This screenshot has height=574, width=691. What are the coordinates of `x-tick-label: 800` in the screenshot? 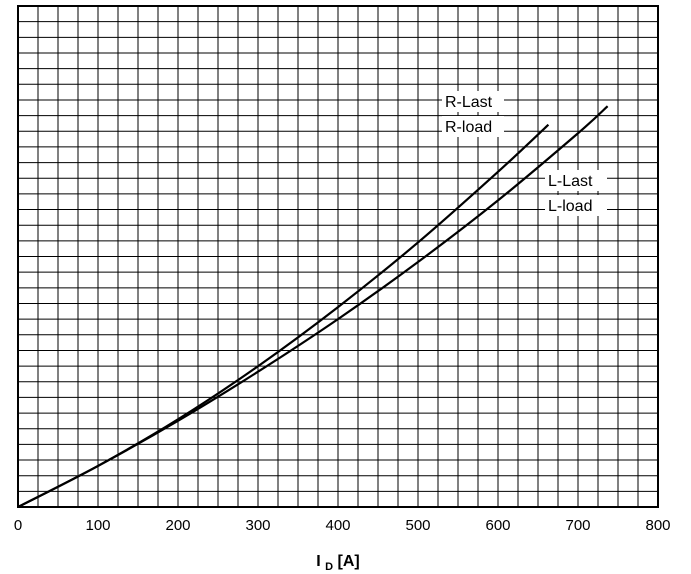 It's located at (657, 525).